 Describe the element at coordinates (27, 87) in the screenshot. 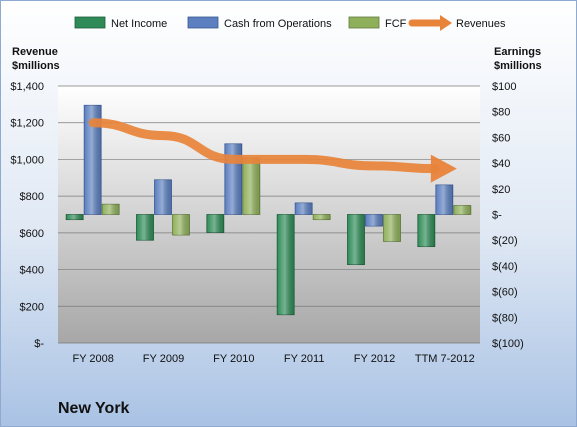

I see `left-tick-label: $1,400` at that location.